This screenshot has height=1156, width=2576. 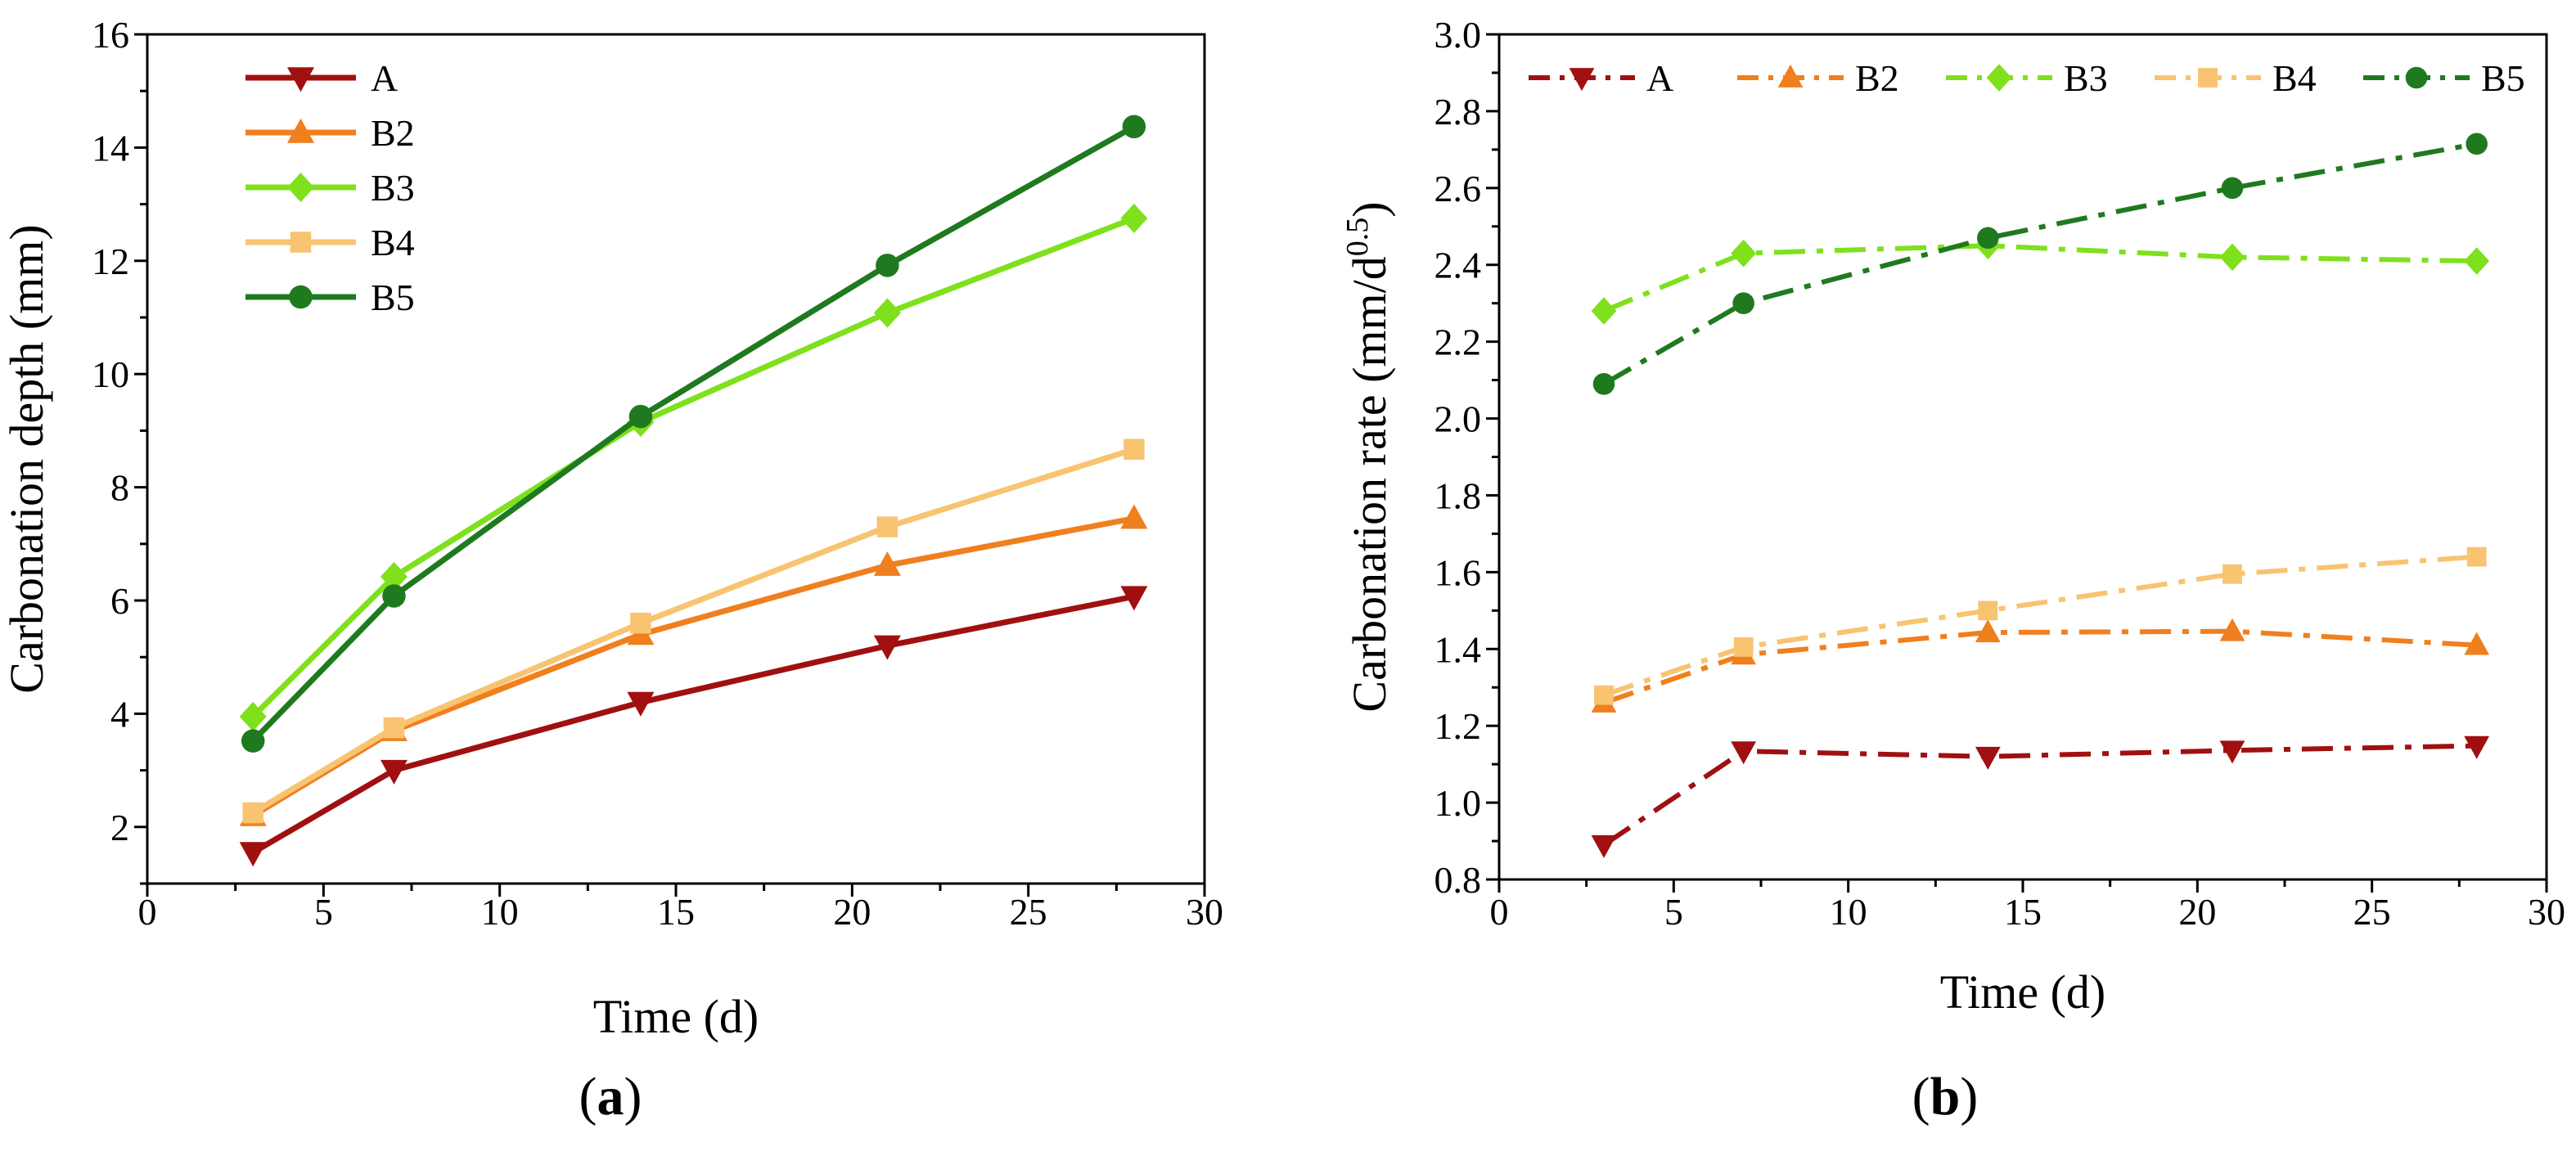 What do you see at coordinates (1458, 803) in the screenshot?
I see `chart-b-y-tick-label: 1.0` at bounding box center [1458, 803].